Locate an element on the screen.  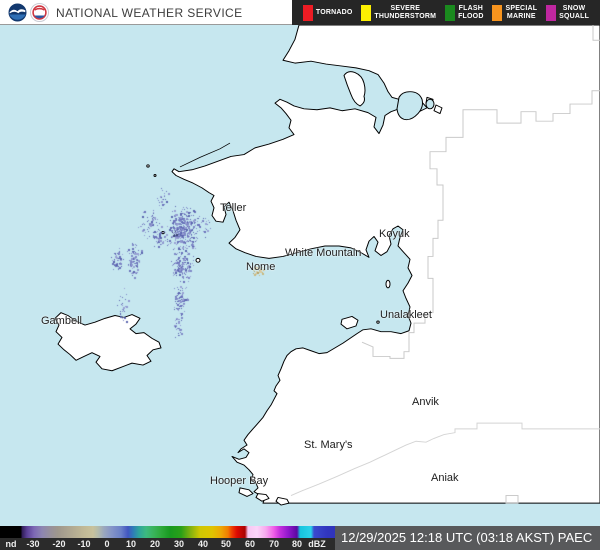
city-label: St. Mary's is located at coordinates (328, 445).